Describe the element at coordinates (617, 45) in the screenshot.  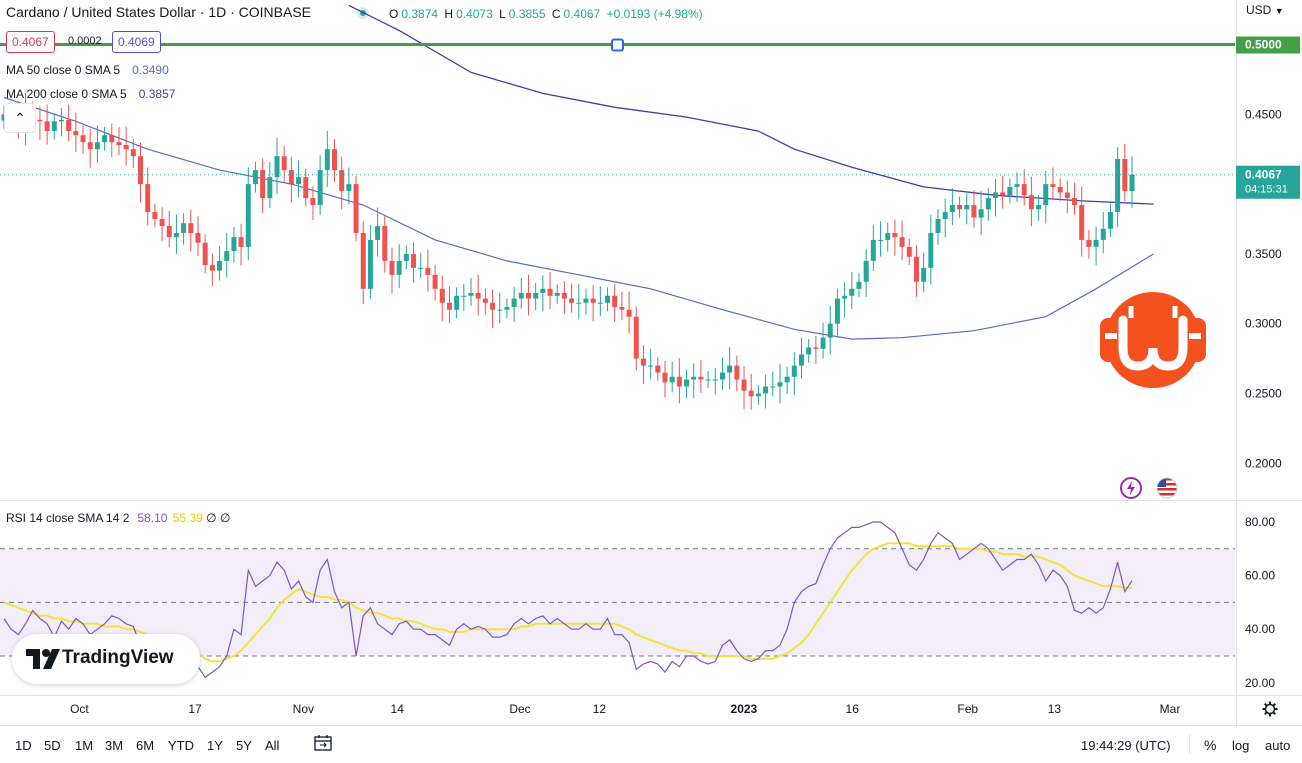
I see `level-line-handle` at that location.